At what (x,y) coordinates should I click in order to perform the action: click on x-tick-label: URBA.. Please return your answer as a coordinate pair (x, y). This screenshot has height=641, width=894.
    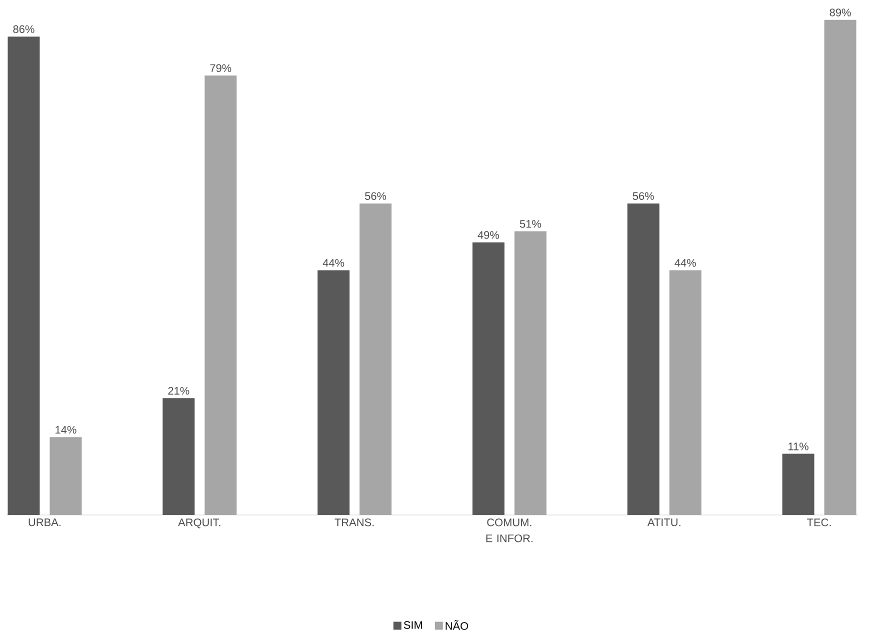
    Looking at the image, I should click on (44, 522).